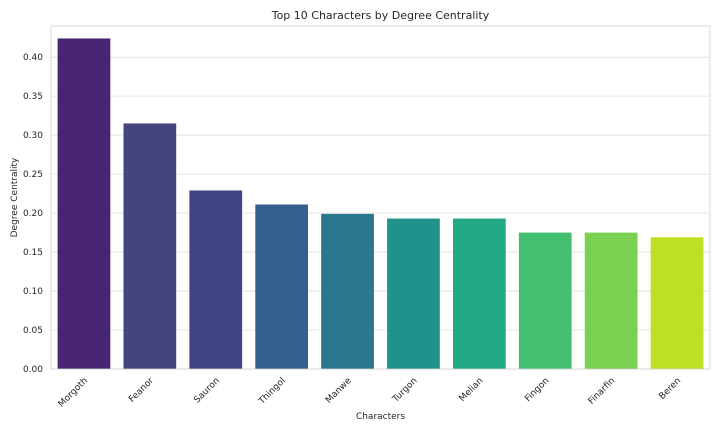 This screenshot has width=720, height=432. Describe the element at coordinates (73, 392) in the screenshot. I see `x-tick-label-morgoth: Morgoth` at that location.